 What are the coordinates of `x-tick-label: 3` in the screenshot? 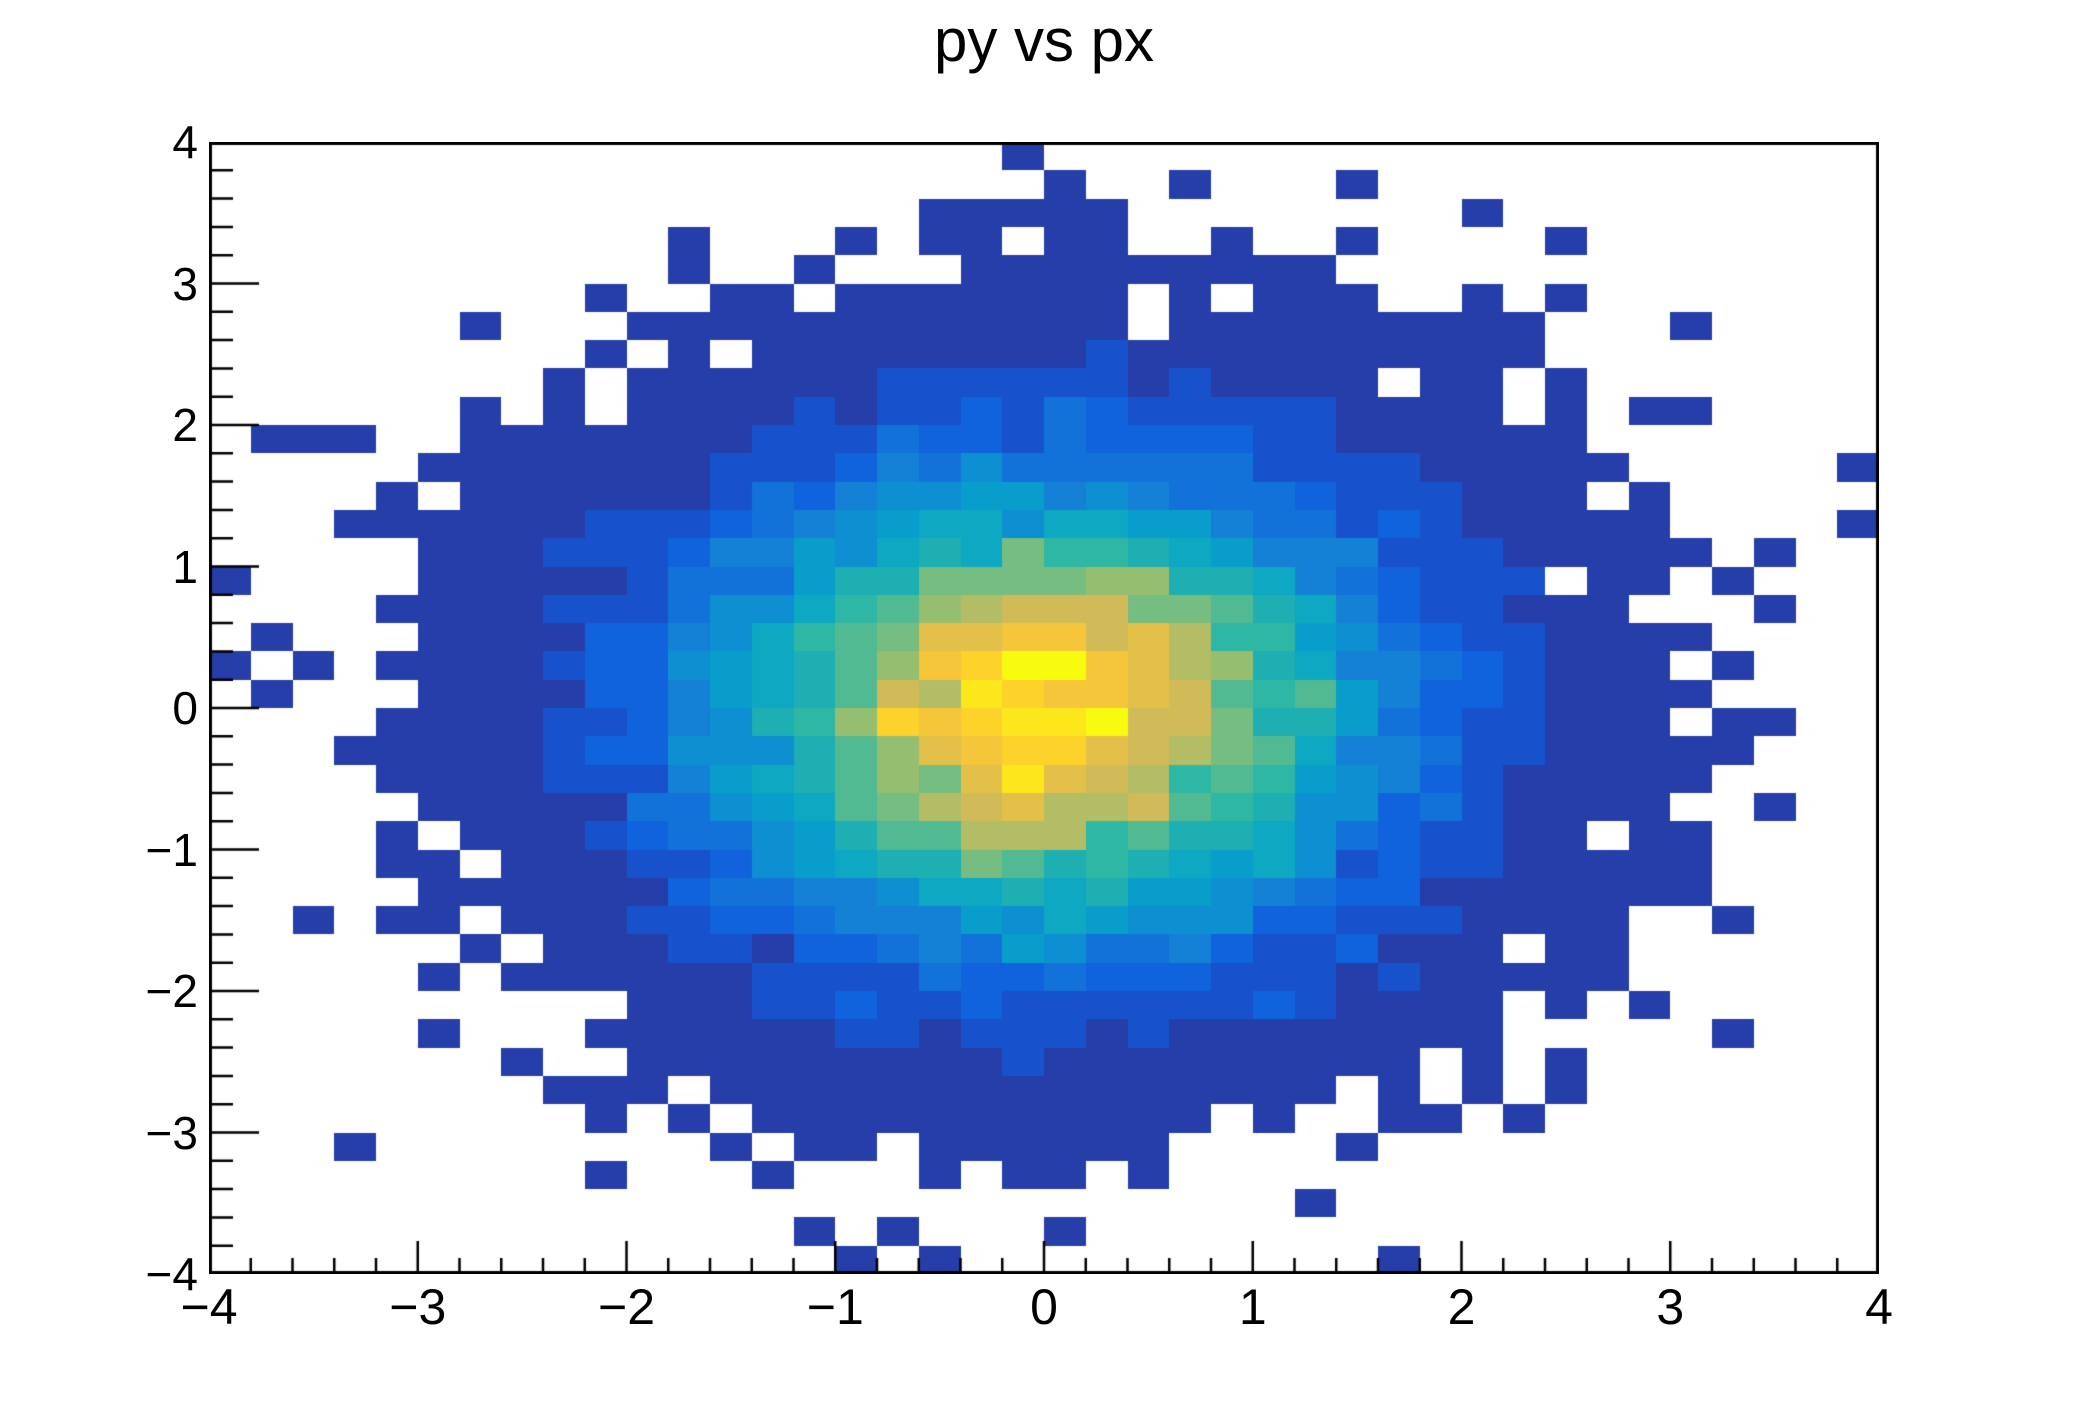 It's located at (1670, 1307).